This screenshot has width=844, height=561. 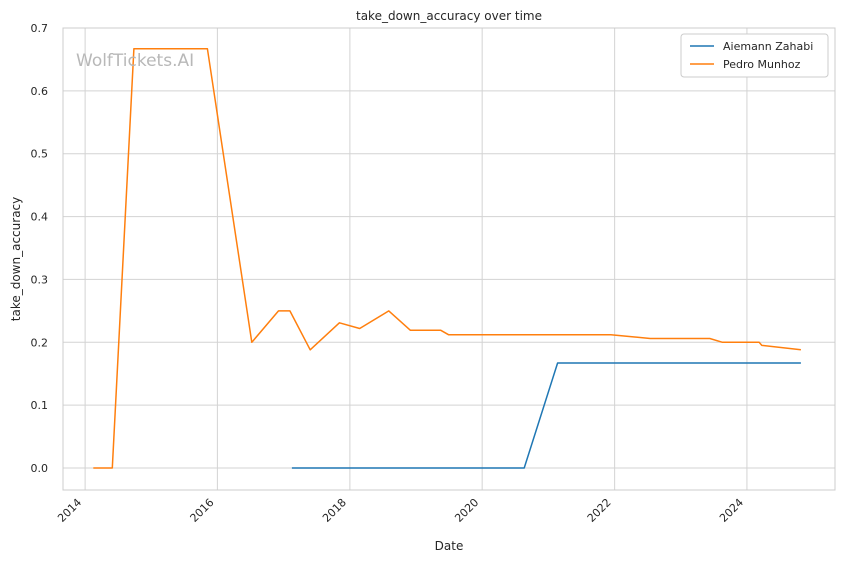 What do you see at coordinates (449, 546) in the screenshot?
I see `x-axis-label: Date` at bounding box center [449, 546].